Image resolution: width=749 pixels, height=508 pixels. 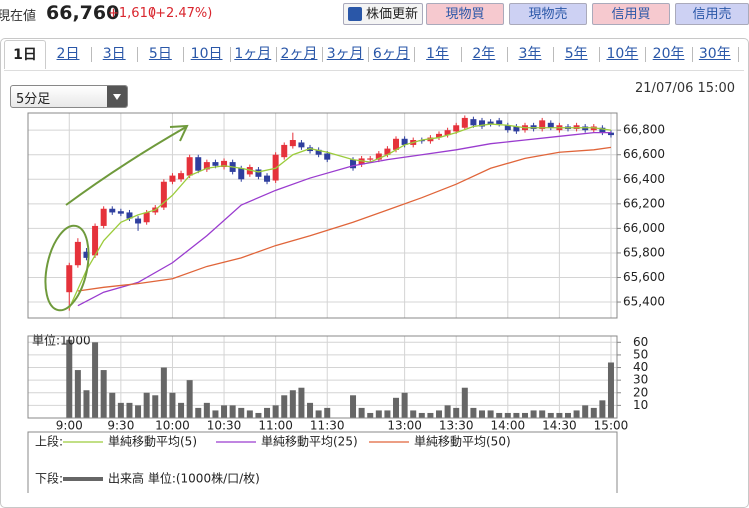 I want to click on action-button: 株価更新, so click(x=383, y=14).